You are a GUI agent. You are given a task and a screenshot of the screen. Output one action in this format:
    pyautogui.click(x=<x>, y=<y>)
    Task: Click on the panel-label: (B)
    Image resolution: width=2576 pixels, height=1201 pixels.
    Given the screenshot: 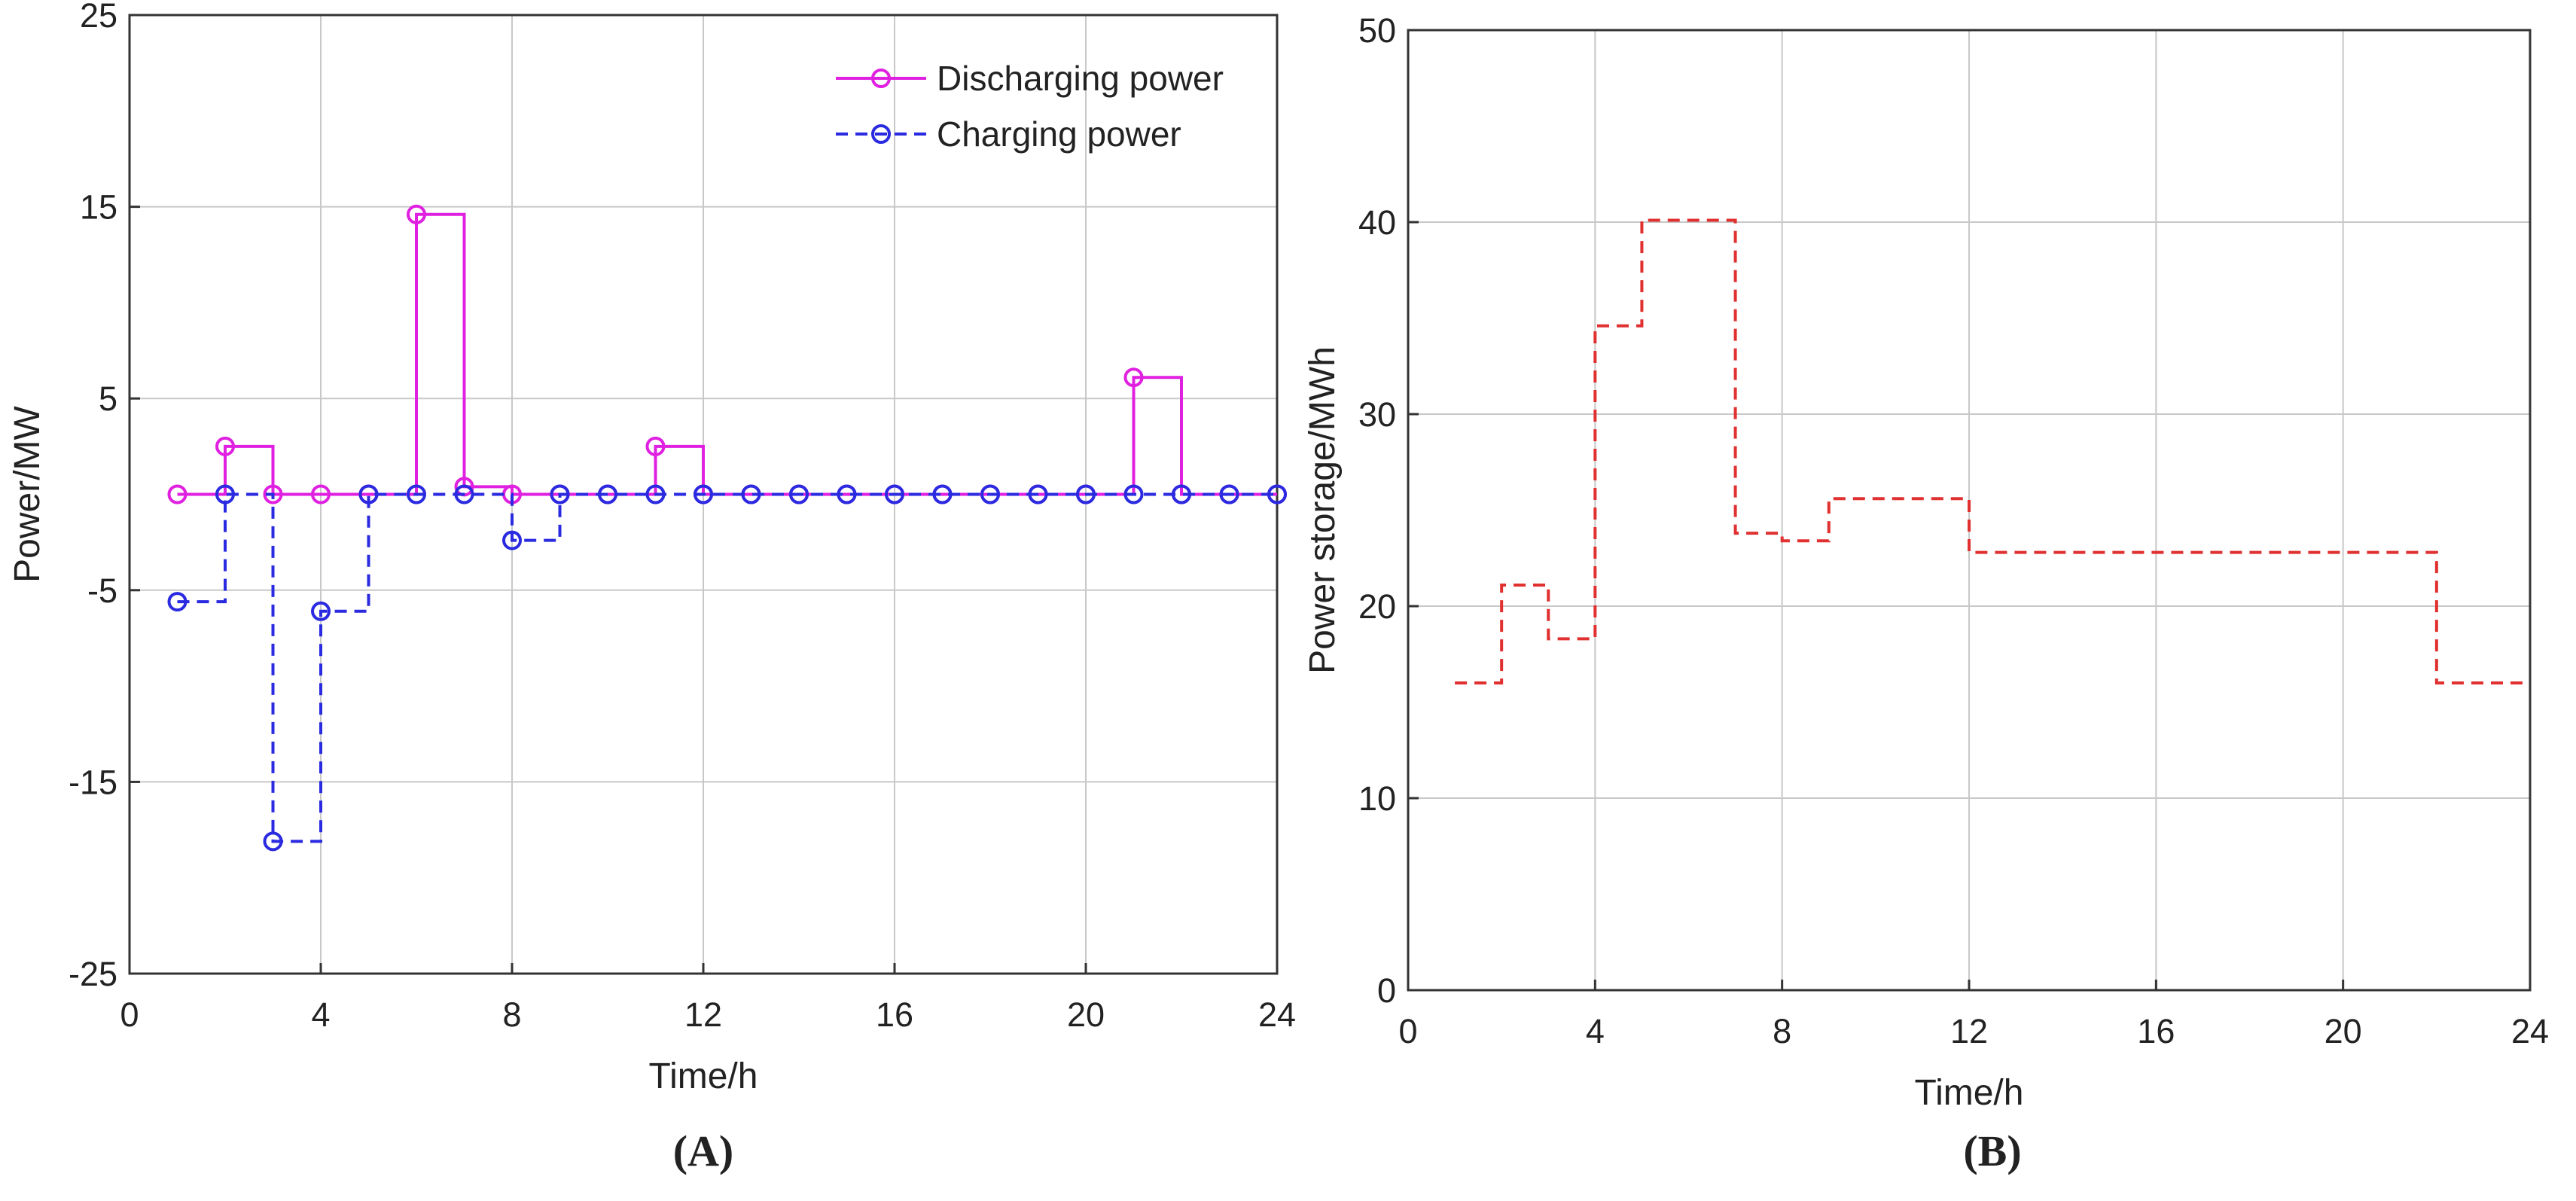 What is the action you would take?
    pyautogui.click(x=1992, y=1150)
    